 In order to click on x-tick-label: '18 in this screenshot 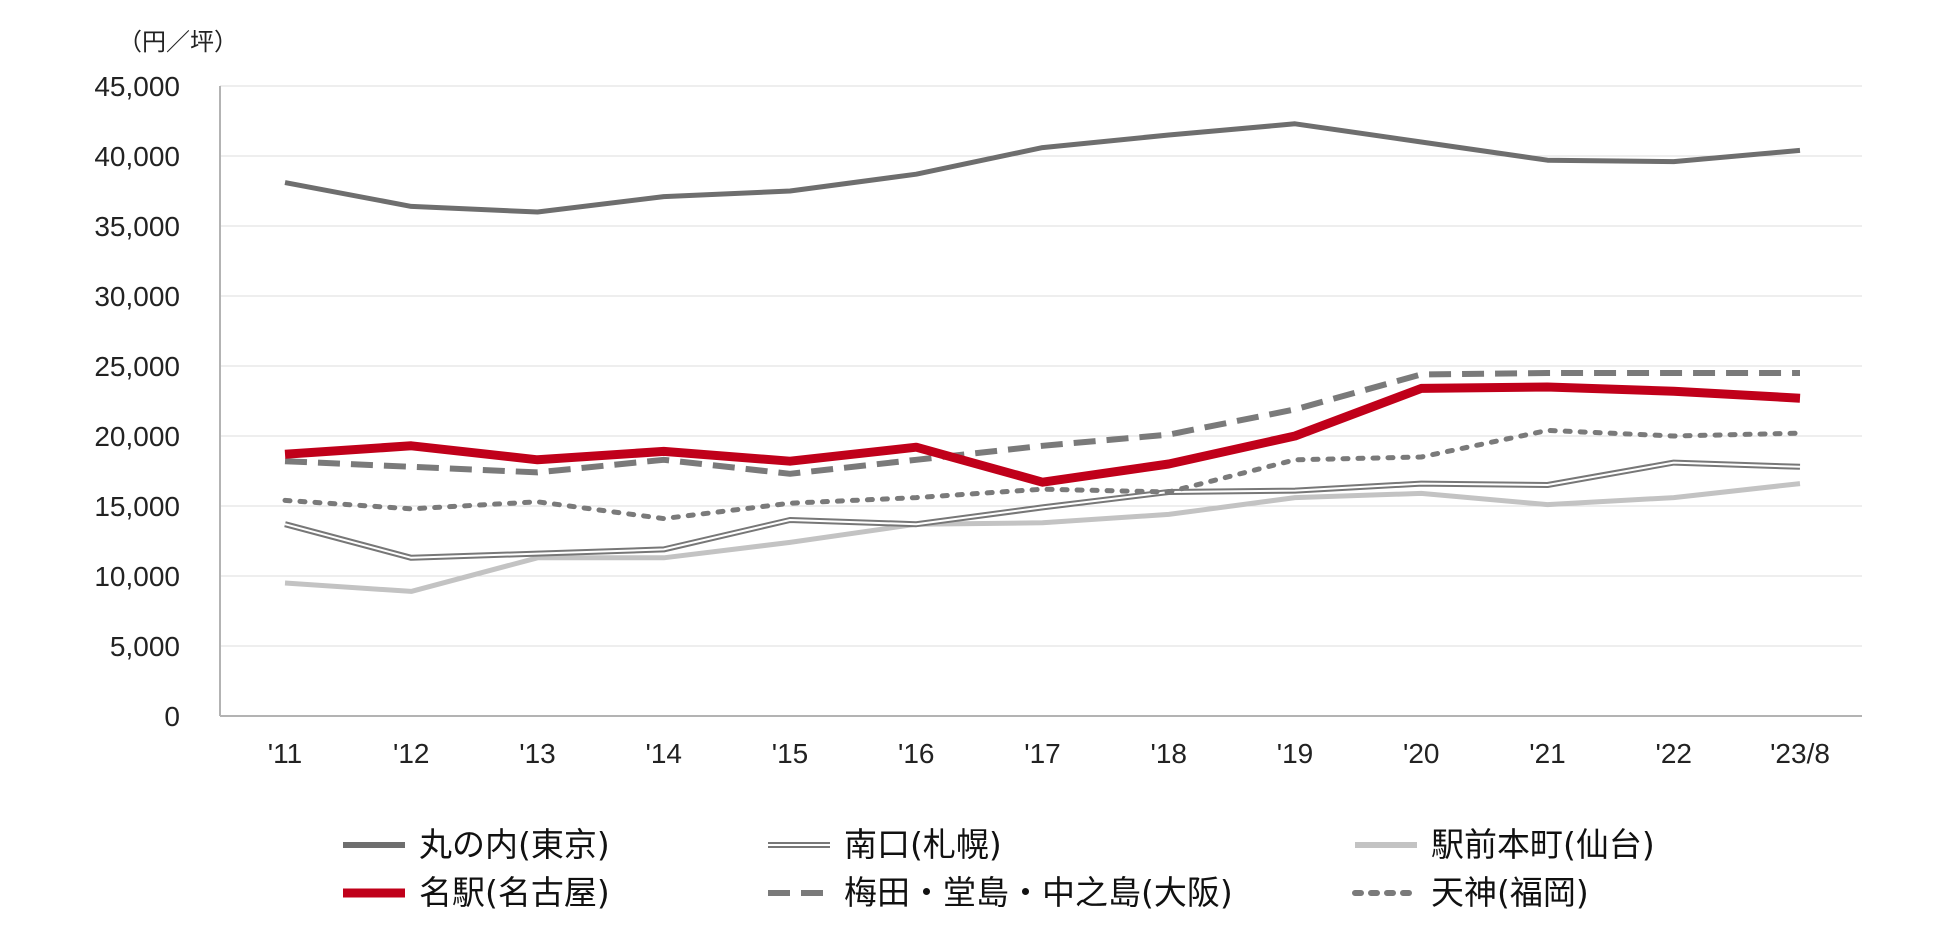, I will do `click(1169, 753)`.